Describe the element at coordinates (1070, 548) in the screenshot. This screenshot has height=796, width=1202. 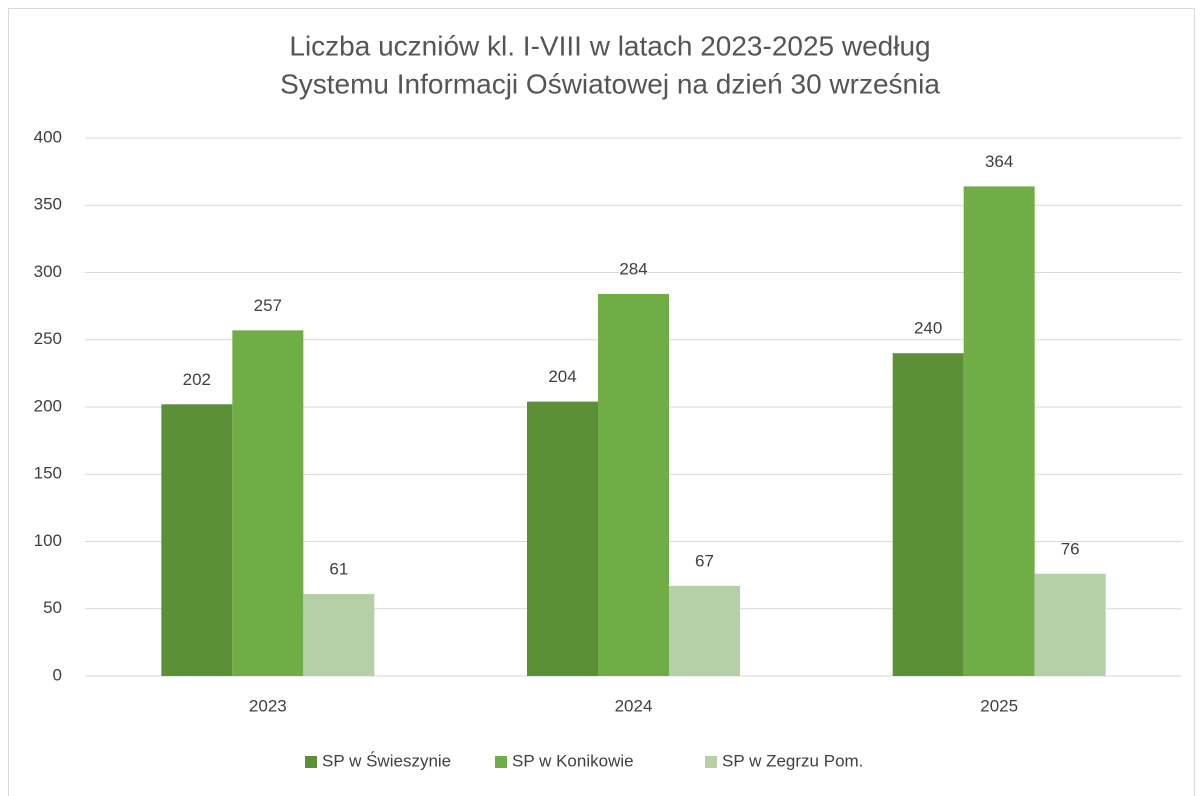
I see `data-label: 76` at that location.